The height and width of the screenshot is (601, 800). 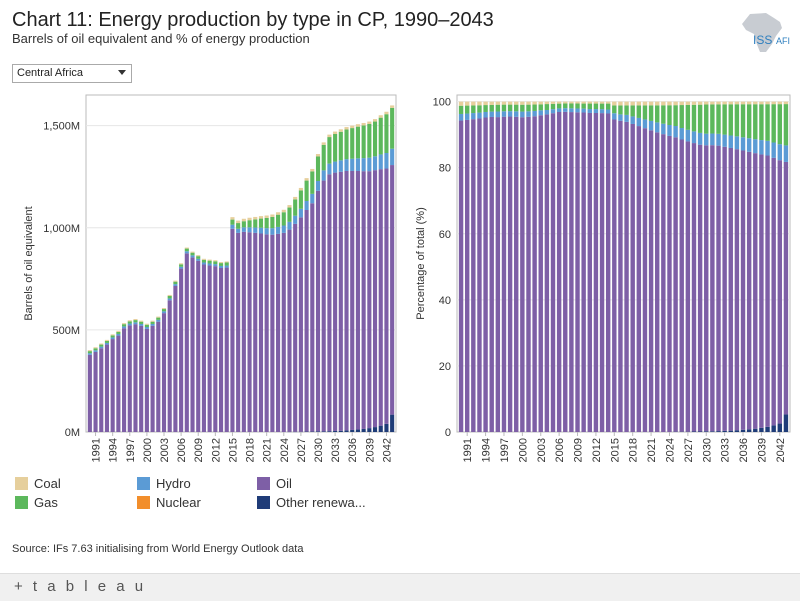 What do you see at coordinates (639, 104) in the screenshot?
I see `bar-coal-2019` at bounding box center [639, 104].